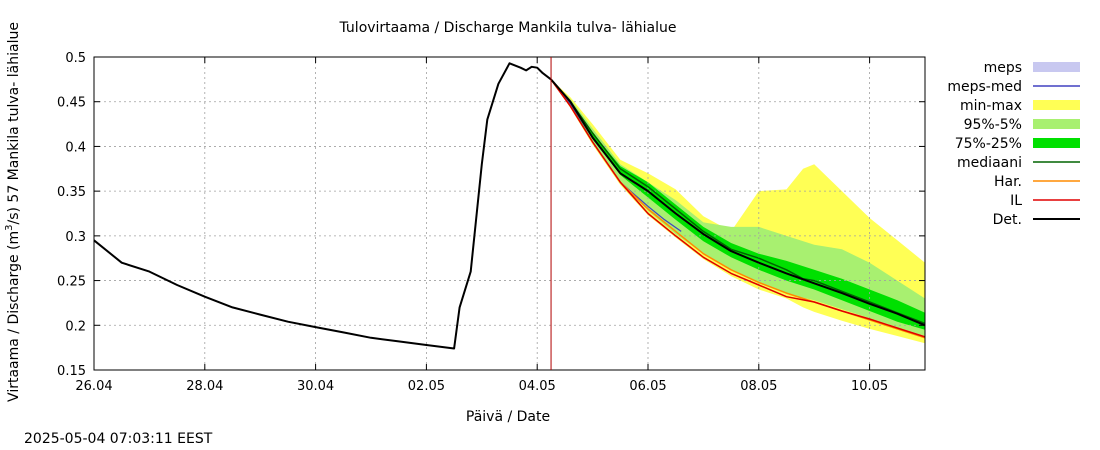  I want to click on legend-item-meps_med: meps-med, so click(1013, 87).